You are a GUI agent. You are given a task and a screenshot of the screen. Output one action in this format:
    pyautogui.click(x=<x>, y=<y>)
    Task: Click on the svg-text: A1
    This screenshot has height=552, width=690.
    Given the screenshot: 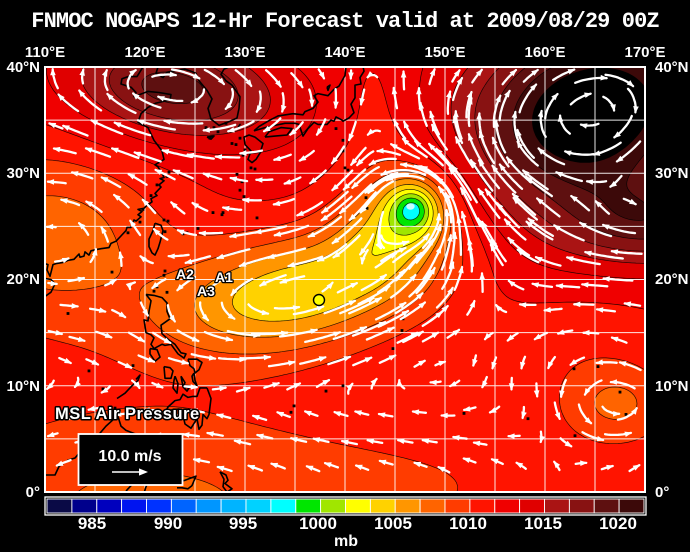 What is the action you would take?
    pyautogui.click(x=224, y=277)
    